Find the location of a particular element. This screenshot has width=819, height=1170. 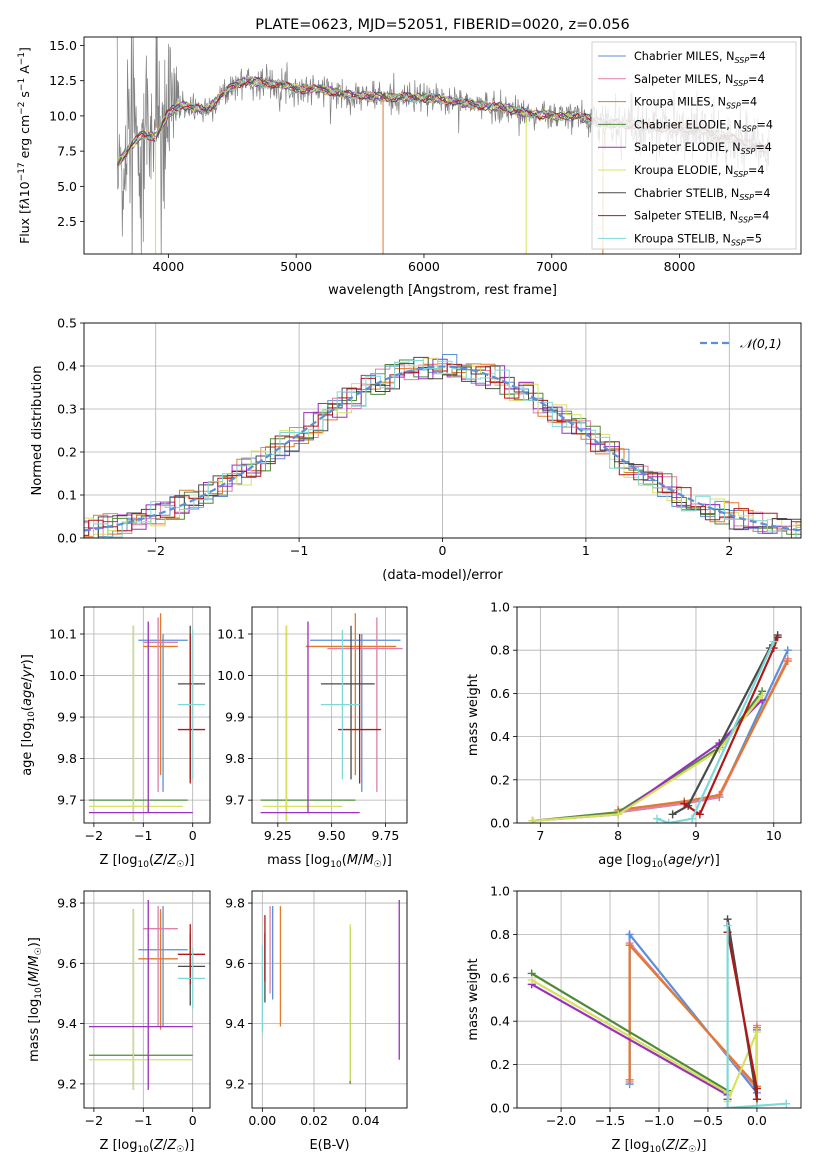

y-tick-label: 10.1 is located at coordinates (231, 634).